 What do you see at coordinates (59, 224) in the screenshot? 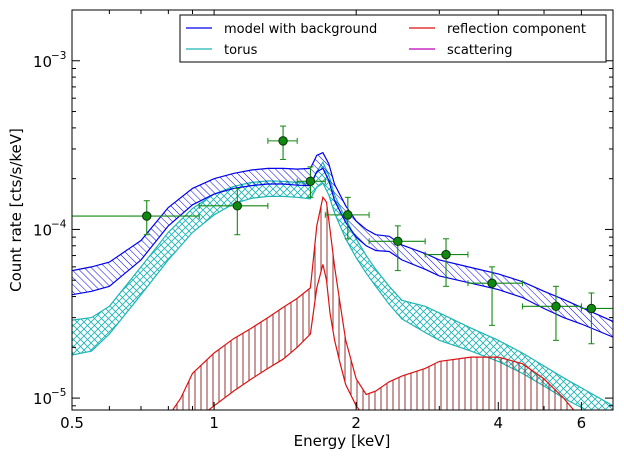
I see `y-tick-exponent: −4` at bounding box center [59, 224].